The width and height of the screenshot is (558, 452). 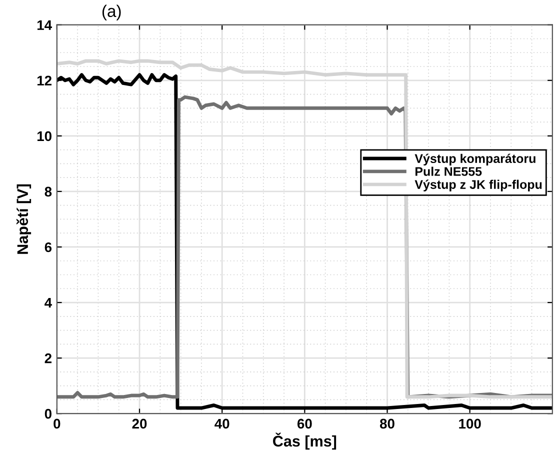 What do you see at coordinates (48, 247) in the screenshot?
I see `y-tick-label: 6` at bounding box center [48, 247].